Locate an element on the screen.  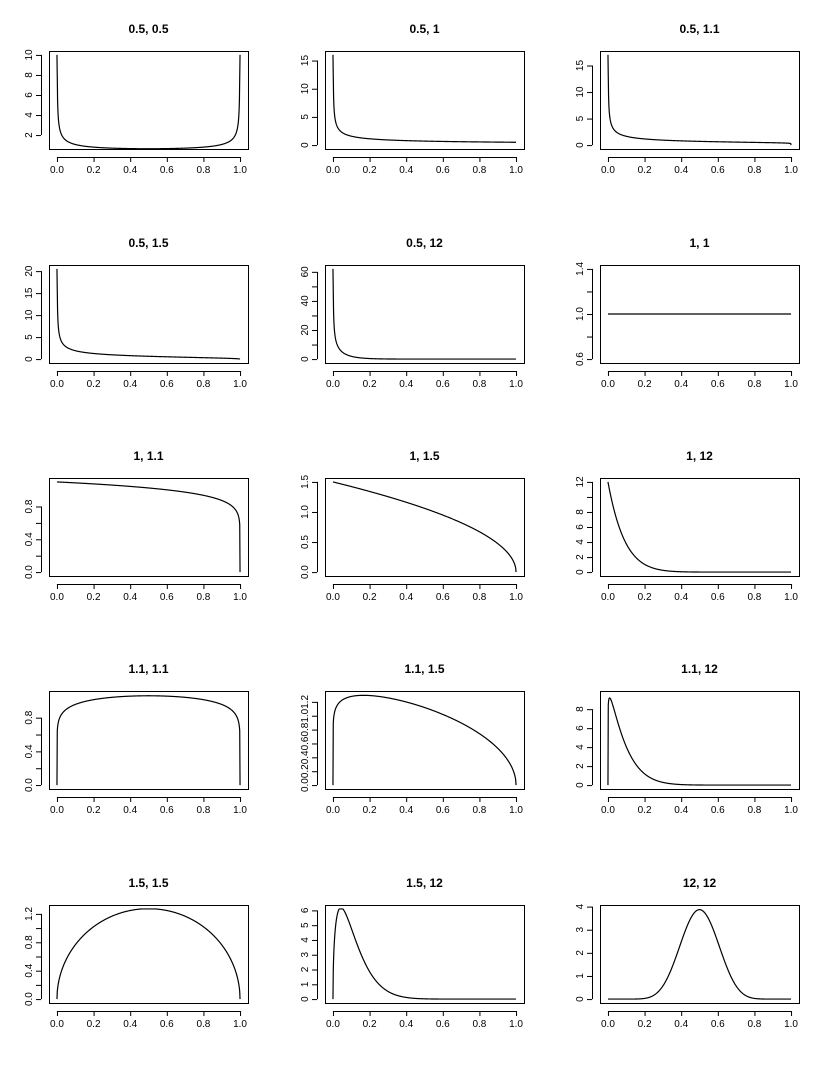
panel-title: 0.5, 1.1 is located at coordinates (699, 29).